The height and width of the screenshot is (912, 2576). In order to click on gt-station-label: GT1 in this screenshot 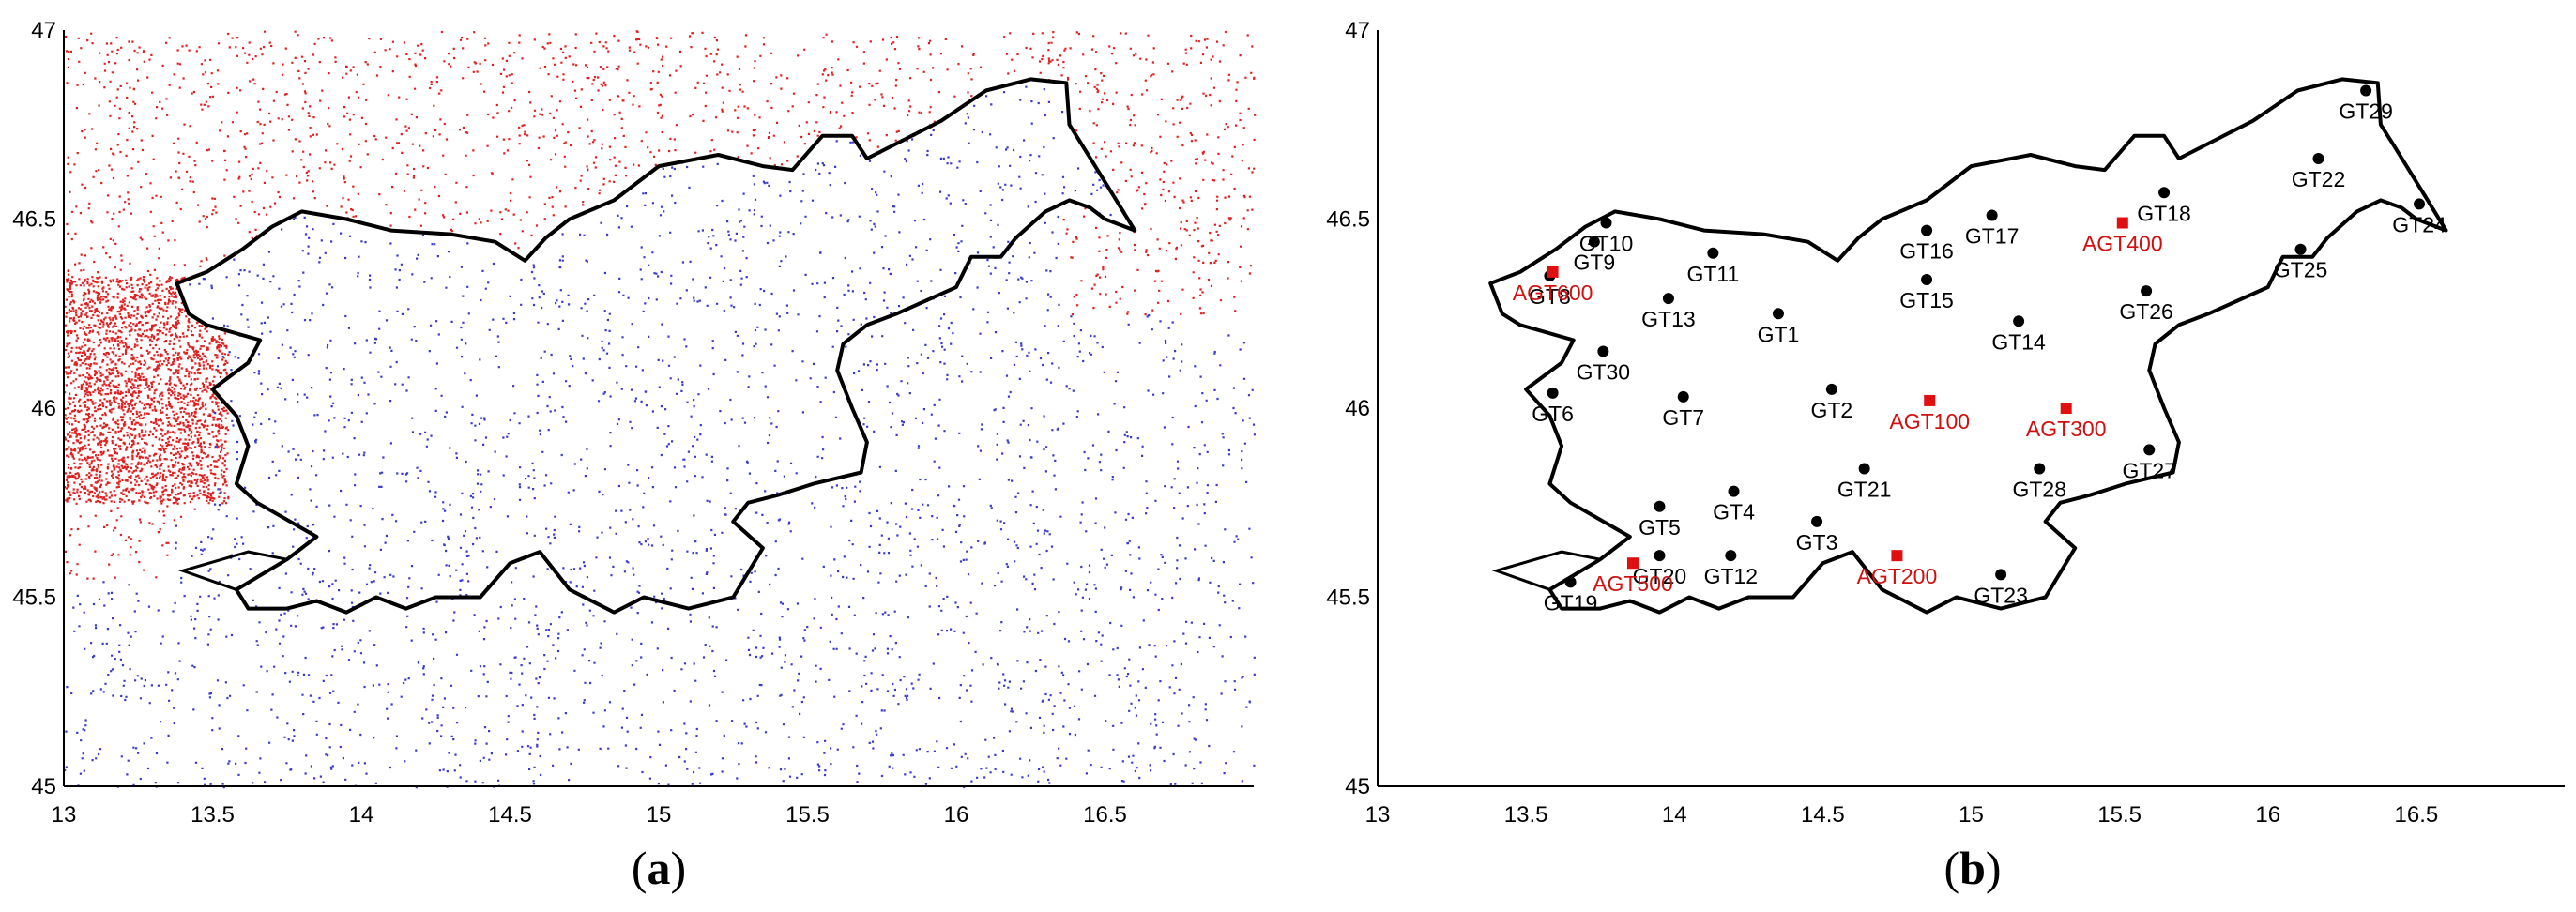, I will do `click(1779, 334)`.